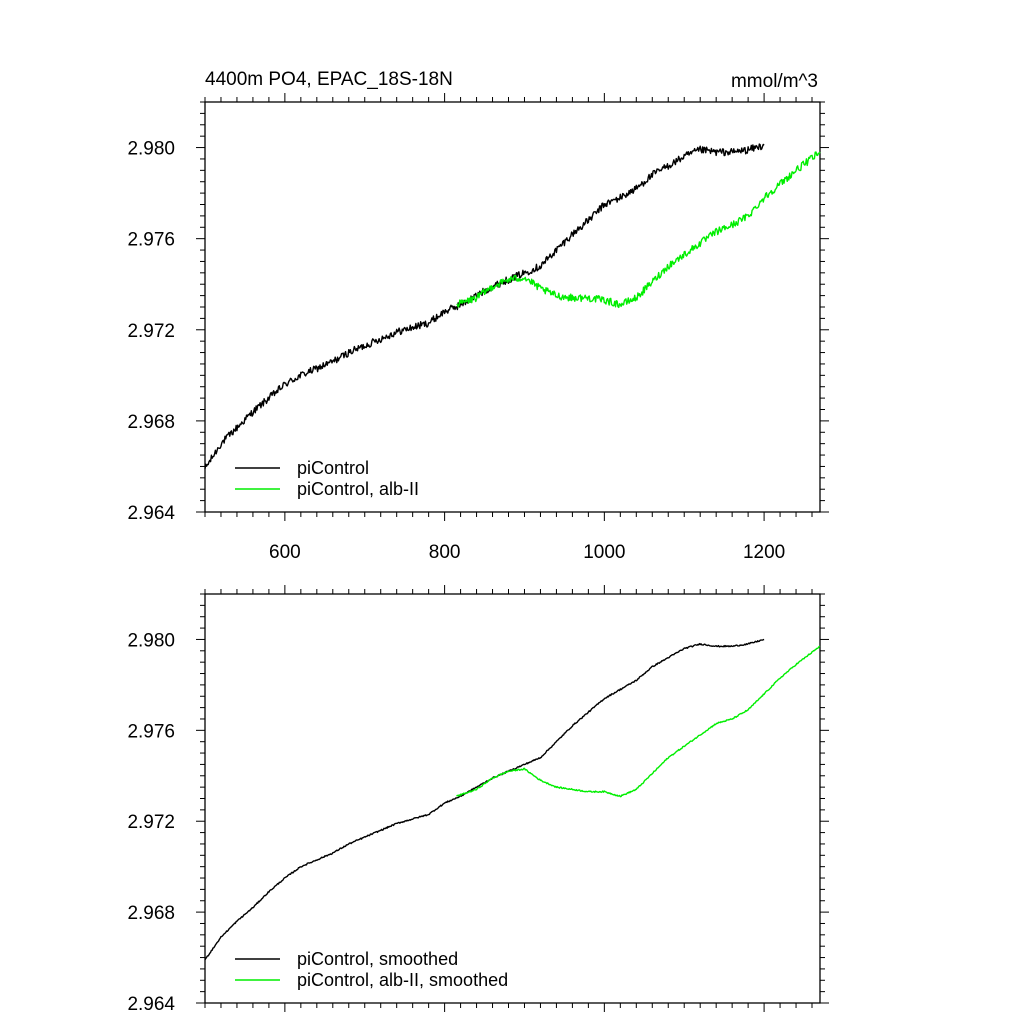 This screenshot has width=1024, height=1024. Describe the element at coordinates (764, 552) in the screenshot. I see `x-tick-label: 1200` at that location.